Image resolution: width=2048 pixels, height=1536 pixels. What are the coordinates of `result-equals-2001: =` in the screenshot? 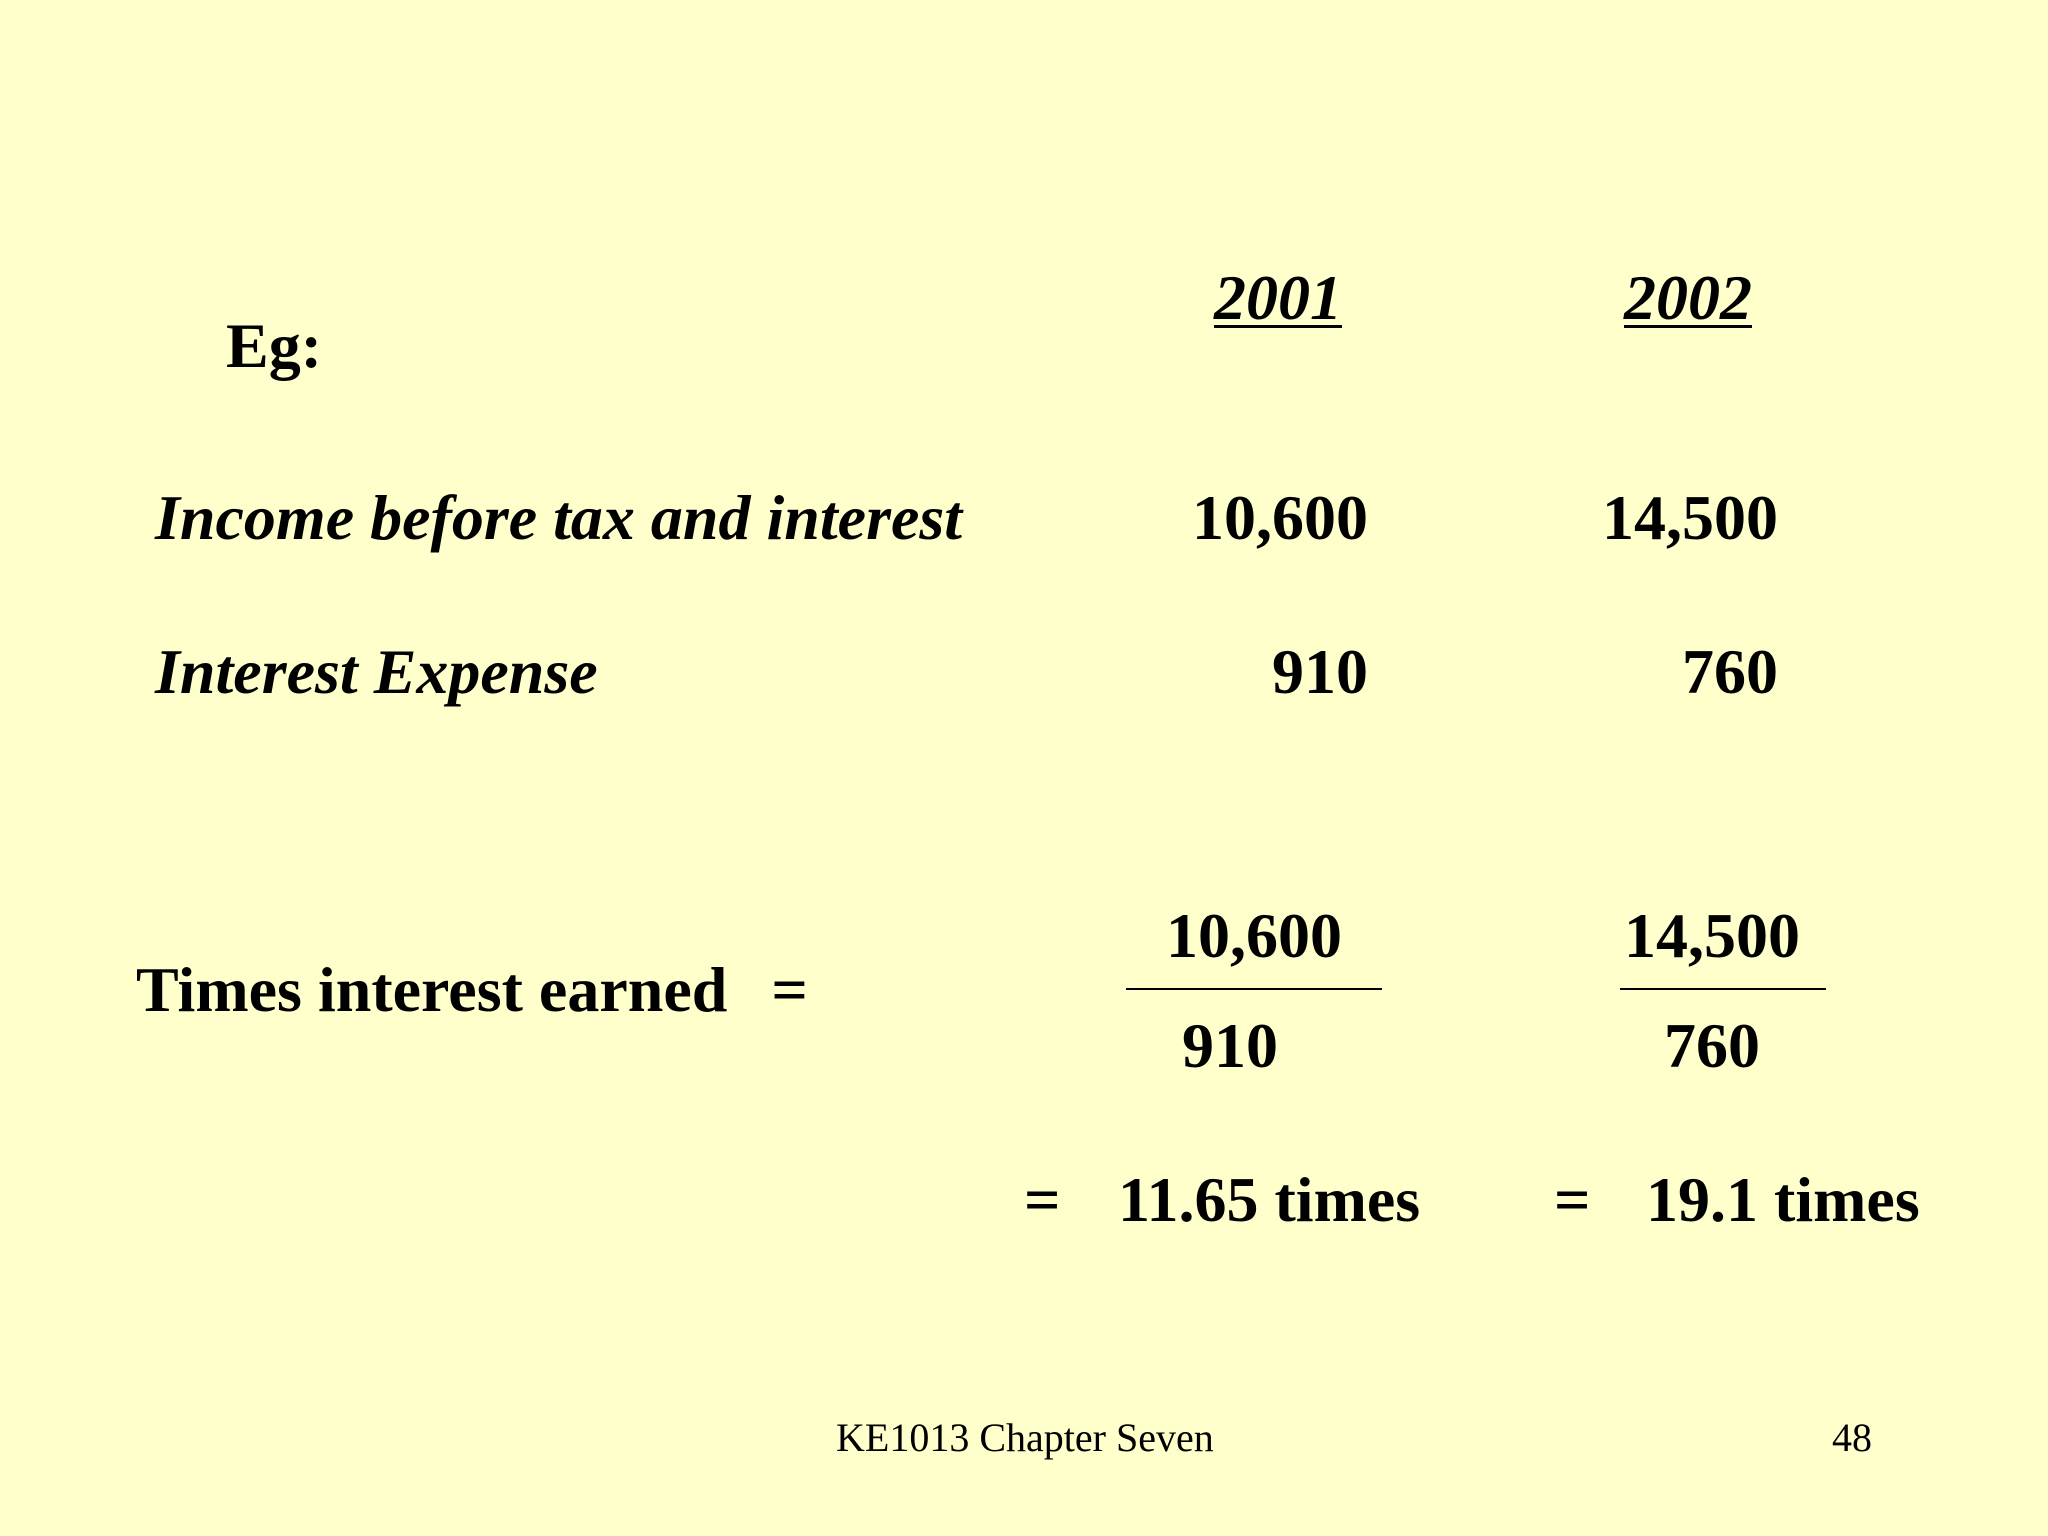 It's located at (1042, 1199).